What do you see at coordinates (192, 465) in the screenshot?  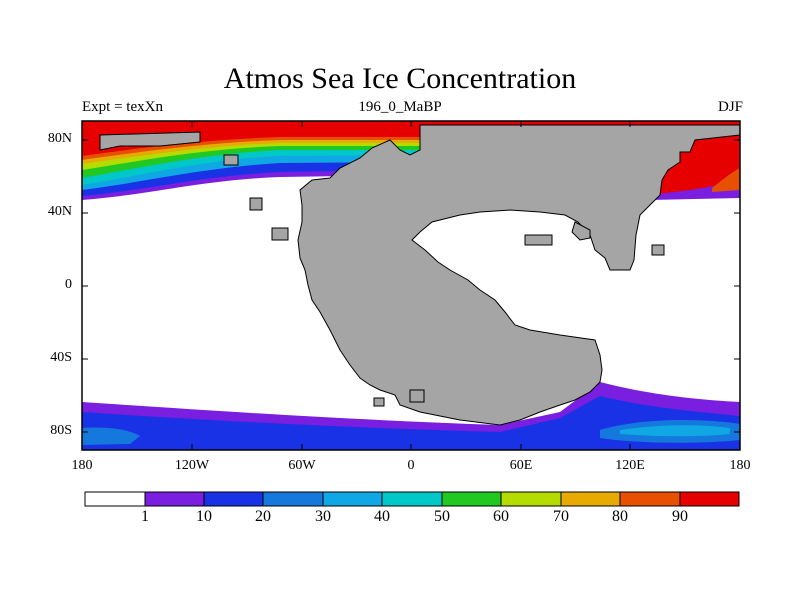 I see `lon-label-120w: 120W` at bounding box center [192, 465].